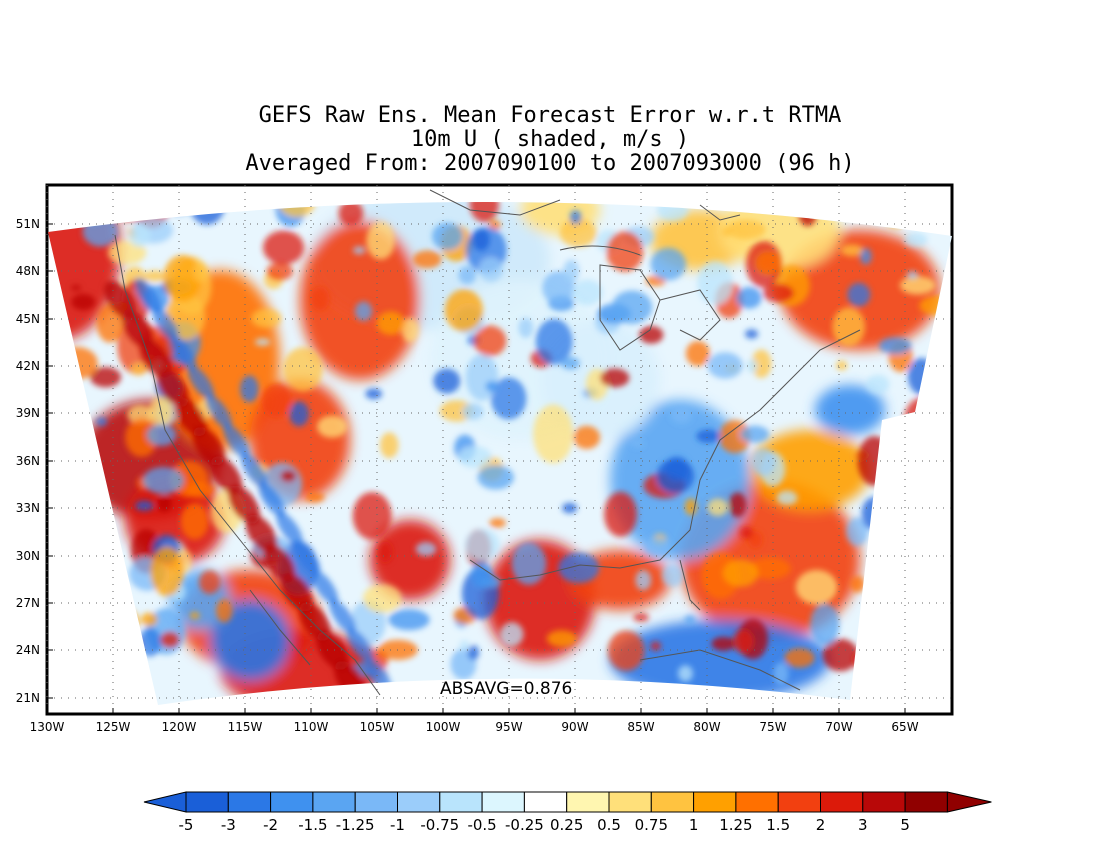  Describe the element at coordinates (28, 508) in the screenshot. I see `lat-label: 33N` at that location.